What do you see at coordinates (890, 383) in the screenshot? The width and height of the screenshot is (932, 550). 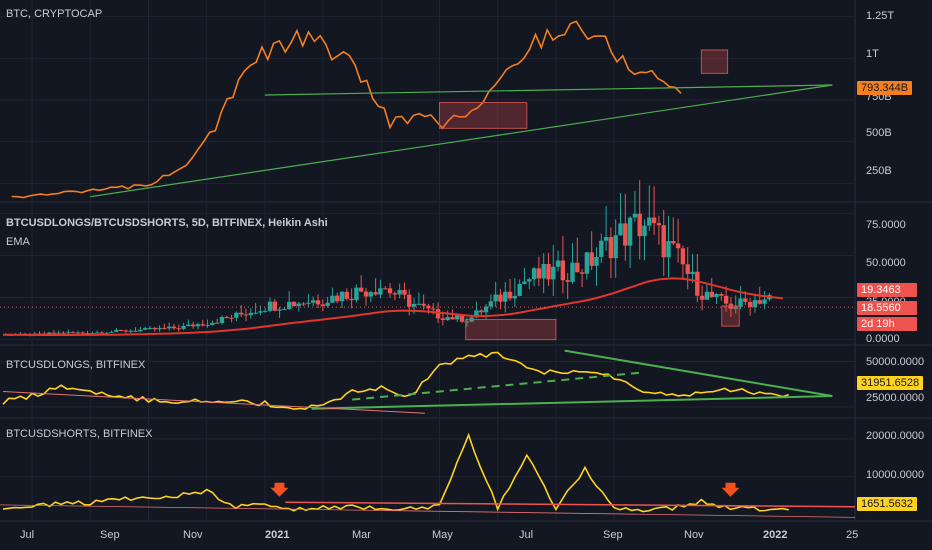 I see `p3-badge: 31951.6528` at bounding box center [890, 383].